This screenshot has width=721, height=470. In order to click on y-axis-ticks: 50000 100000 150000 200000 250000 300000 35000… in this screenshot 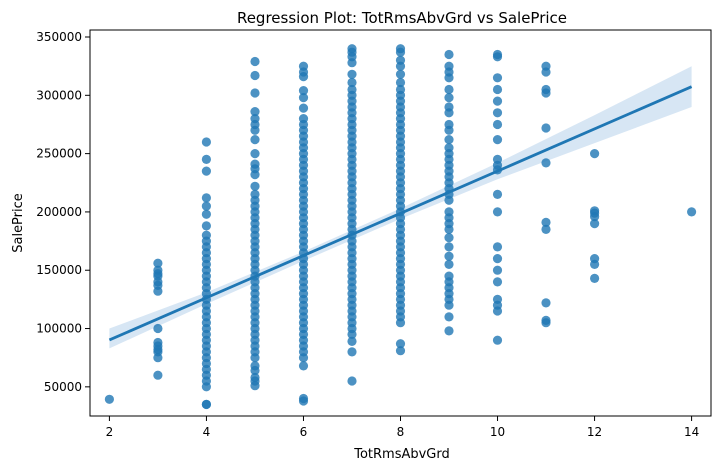, I will do `click(63, 212)`.